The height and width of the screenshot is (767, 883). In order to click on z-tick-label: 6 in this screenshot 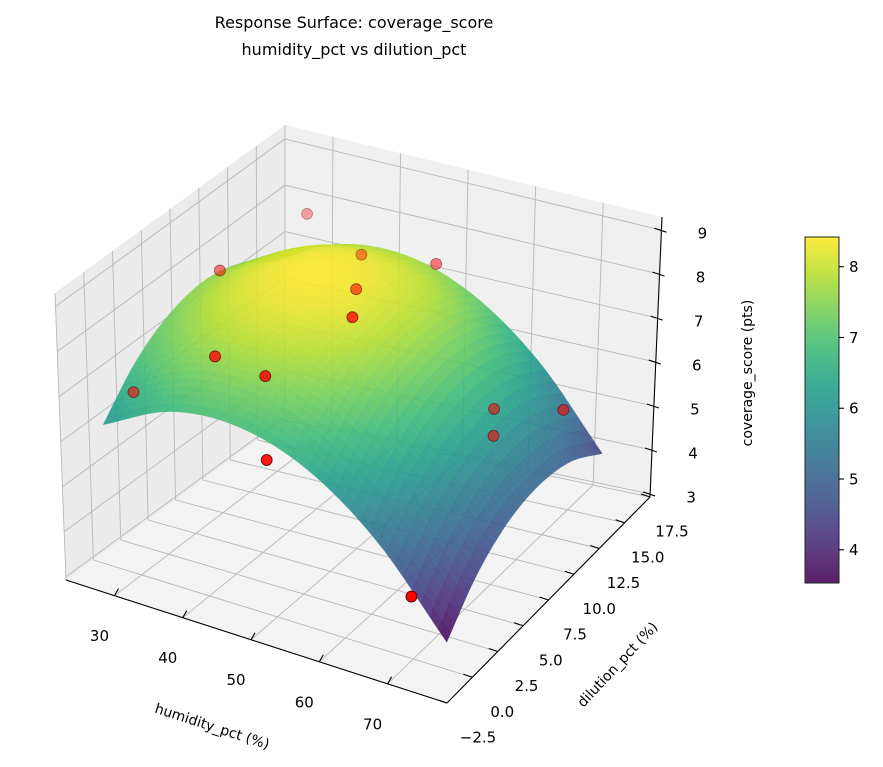, I will do `click(697, 366)`.